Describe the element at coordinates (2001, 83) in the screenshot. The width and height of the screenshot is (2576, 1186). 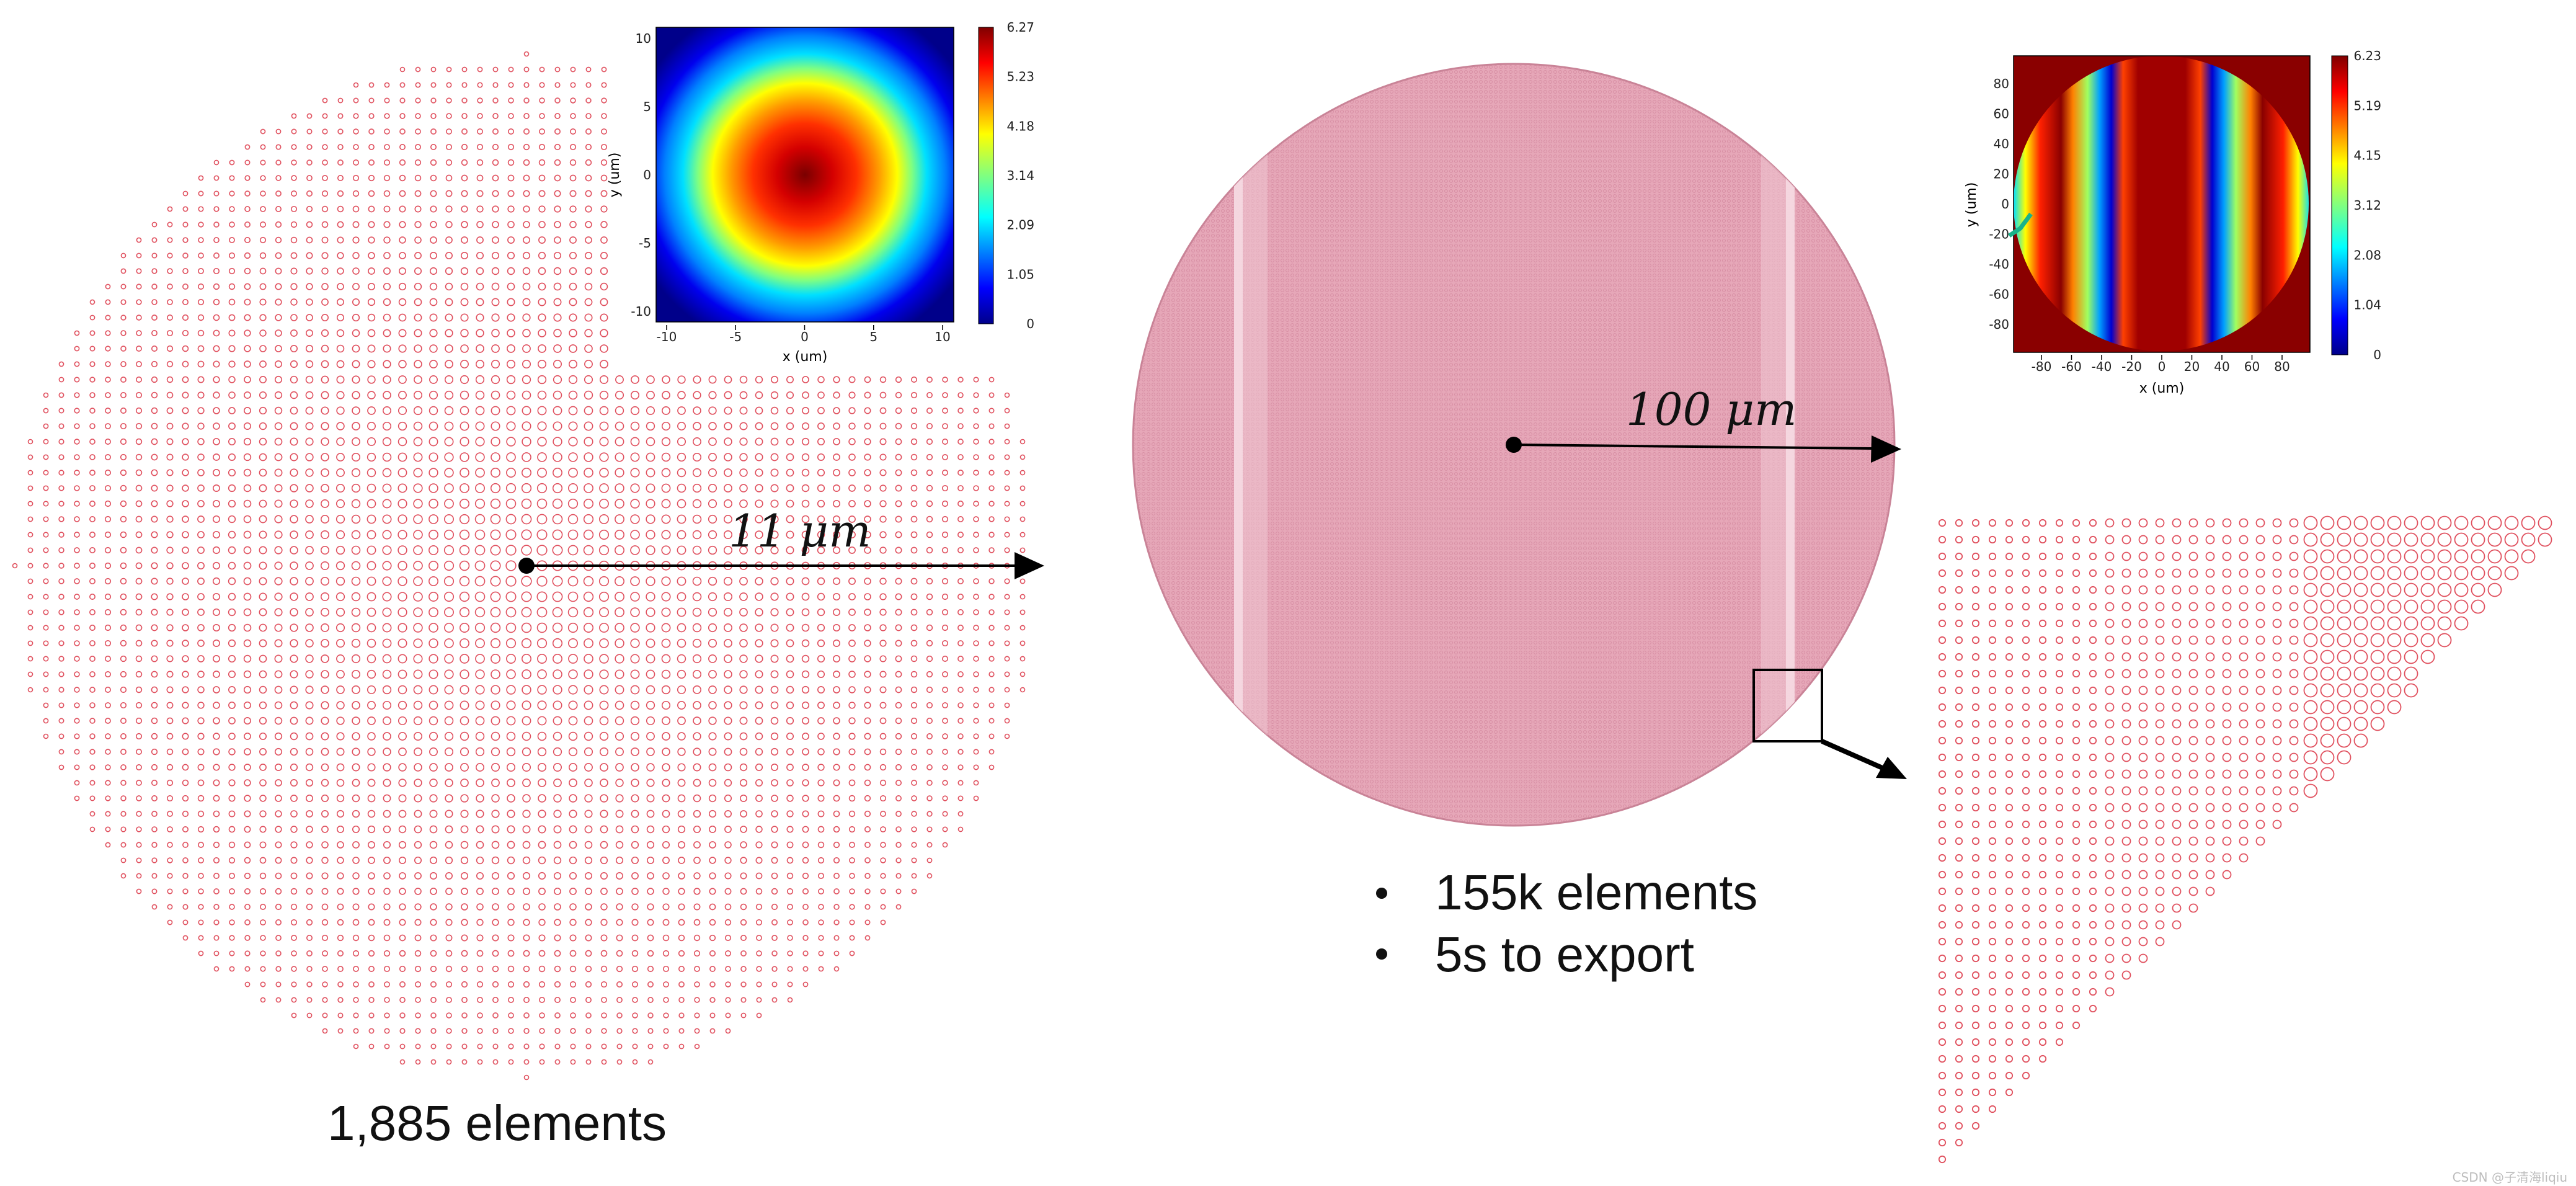
I see `right-inset-y-tick-label: 80` at that location.